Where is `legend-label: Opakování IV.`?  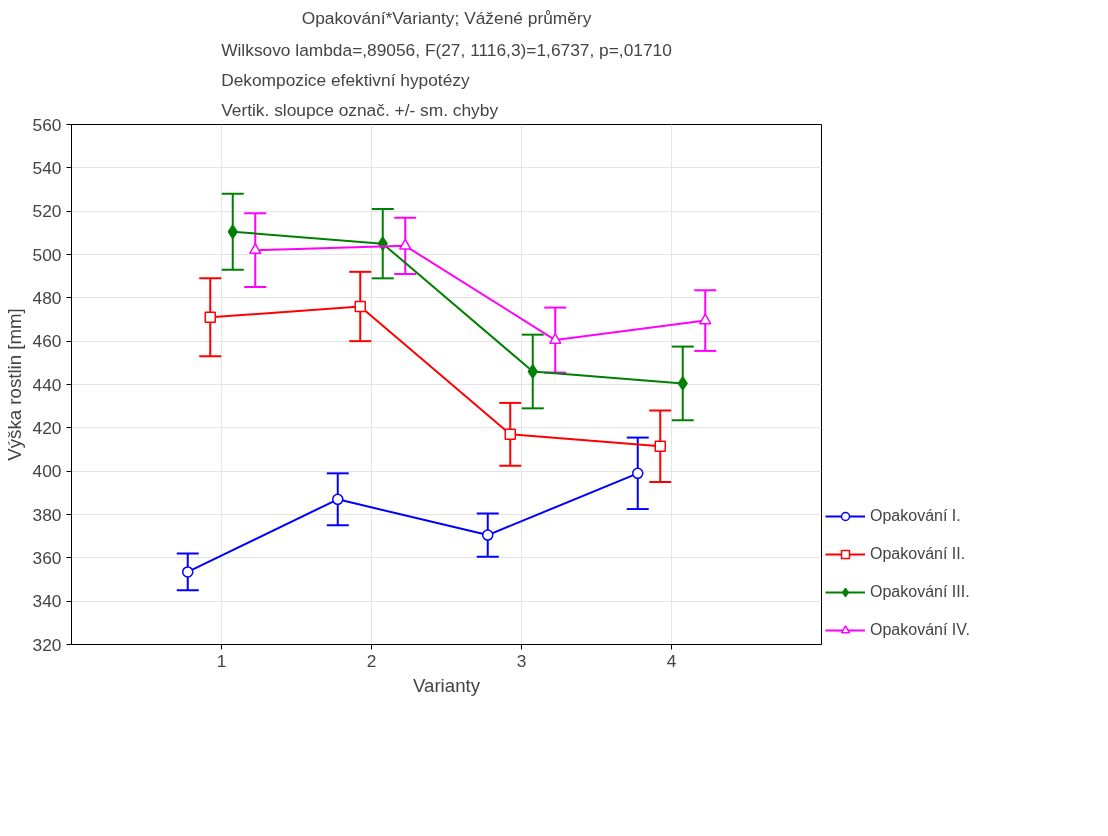 legend-label: Opakování IV. is located at coordinates (920, 630).